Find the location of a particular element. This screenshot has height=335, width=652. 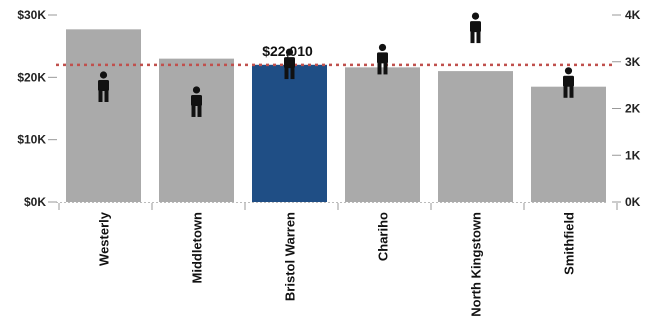

left-axis: $0K $10K $20K $30K is located at coordinates (37, 108).